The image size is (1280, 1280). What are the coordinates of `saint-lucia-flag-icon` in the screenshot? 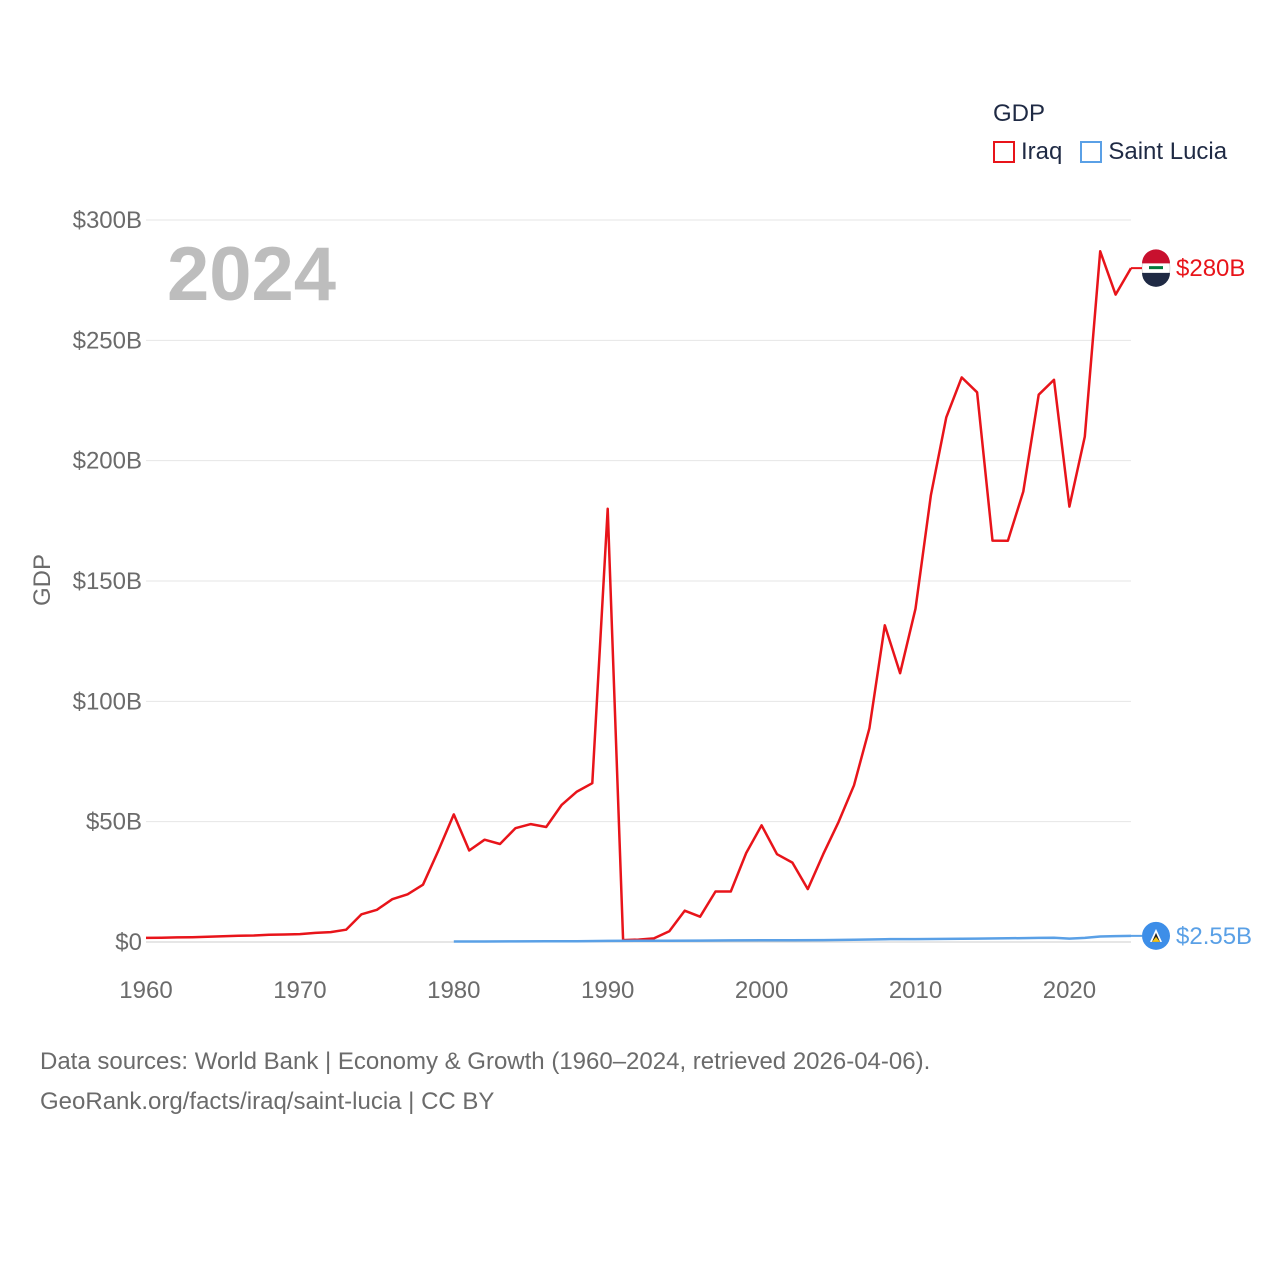 It's located at (1156, 935).